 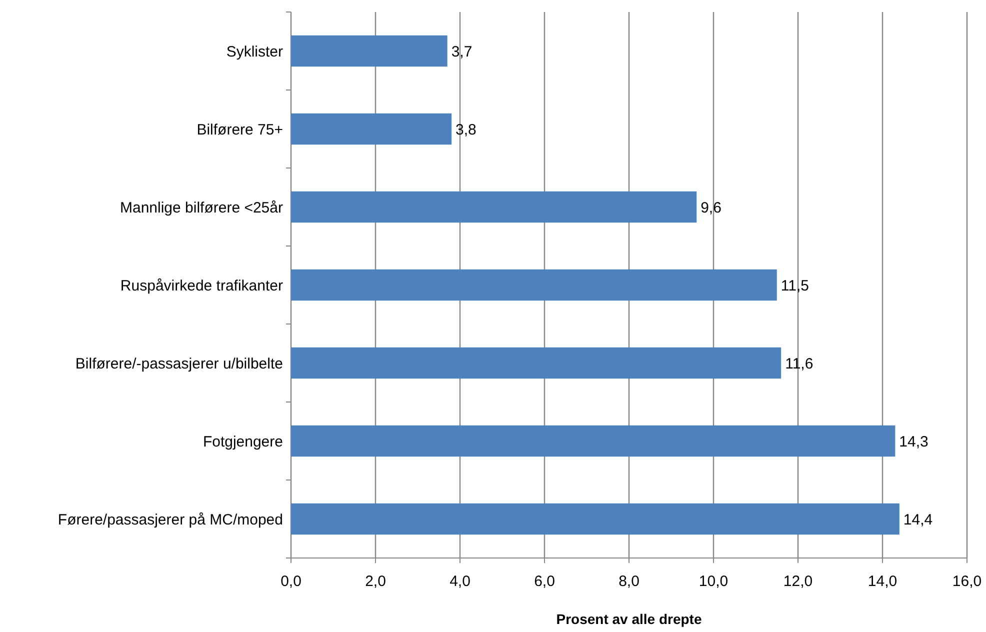 What do you see at coordinates (179, 363) in the screenshot?
I see `y-tick-label: Bilførere/-passasjerer u/bilbelte` at bounding box center [179, 363].